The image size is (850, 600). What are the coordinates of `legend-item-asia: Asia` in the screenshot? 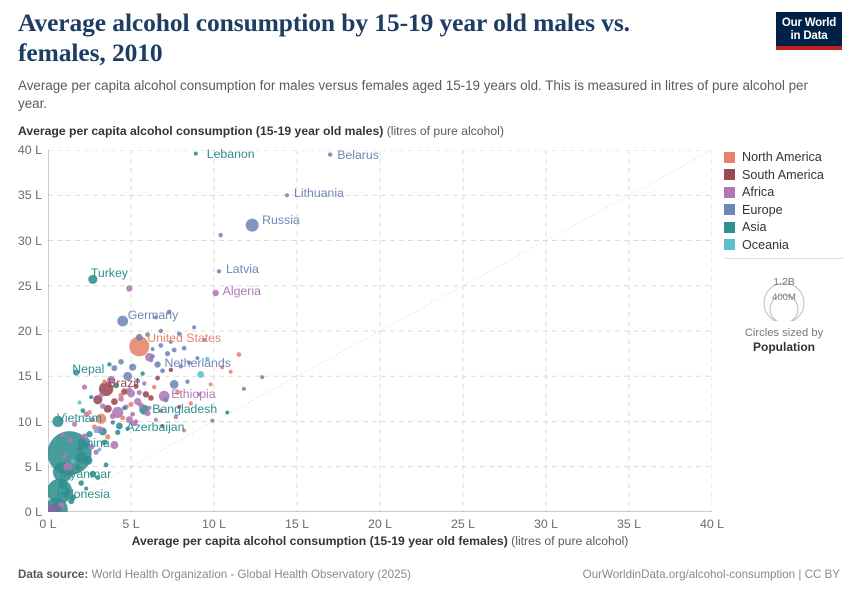 It's located at (784, 227).